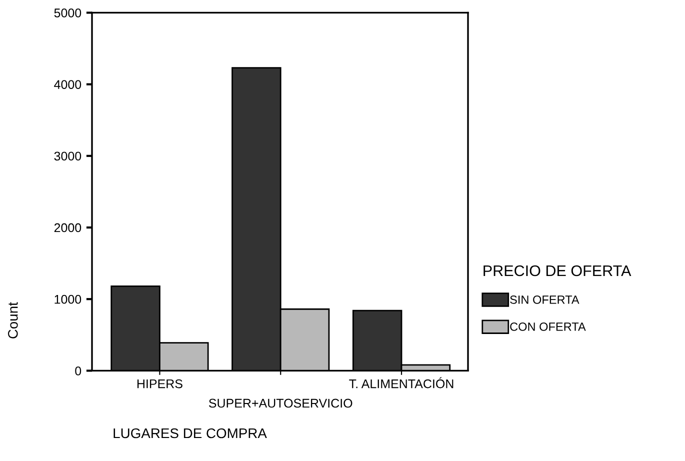  Describe the element at coordinates (13, 320) in the screenshot. I see `y-axis-title: Count` at that location.